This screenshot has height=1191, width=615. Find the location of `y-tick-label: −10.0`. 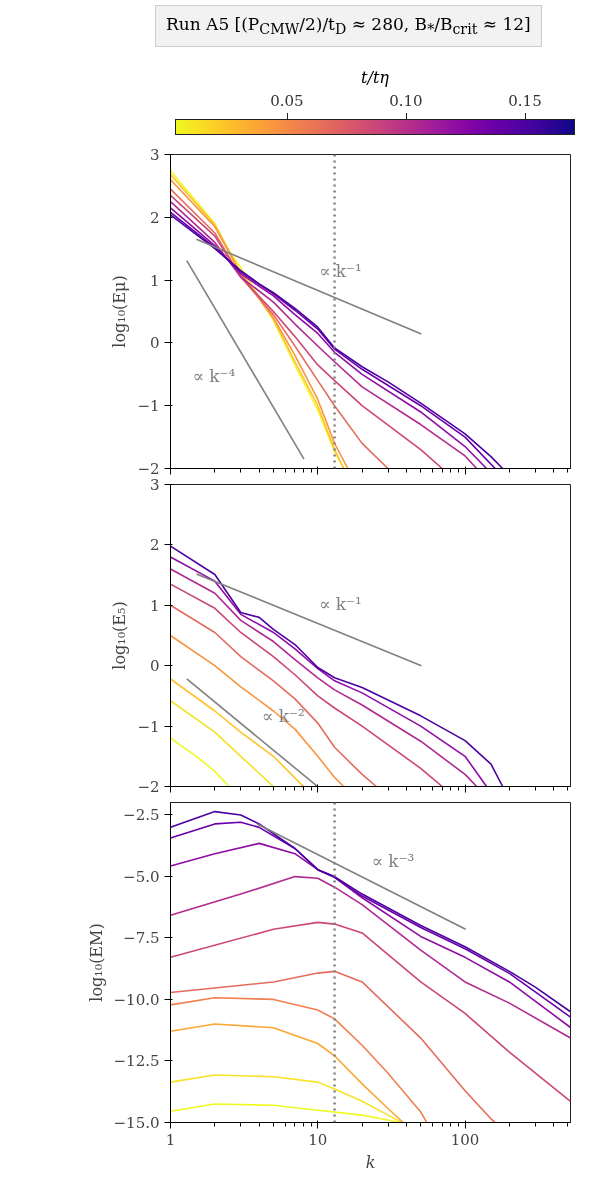

y-tick-label: −10.0 is located at coordinates (136, 999).